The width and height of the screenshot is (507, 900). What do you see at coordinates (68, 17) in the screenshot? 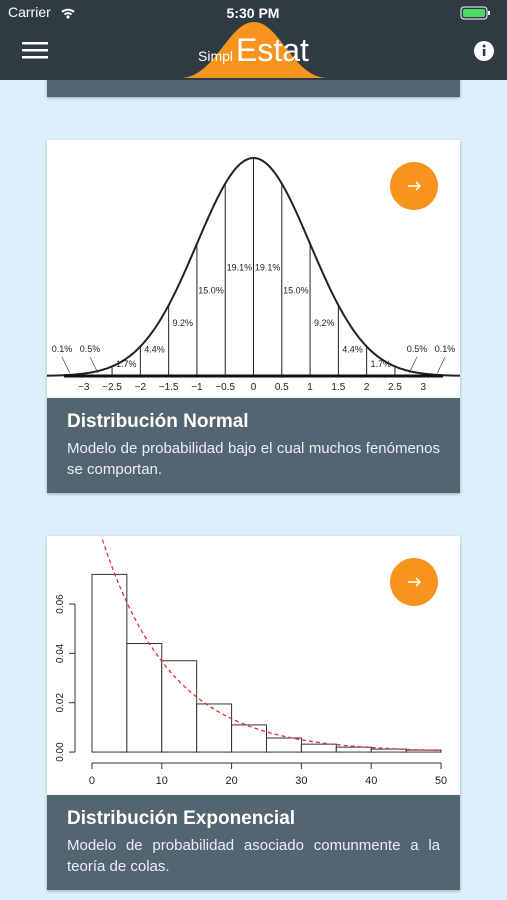
I see `wifi-dot` at bounding box center [68, 17].